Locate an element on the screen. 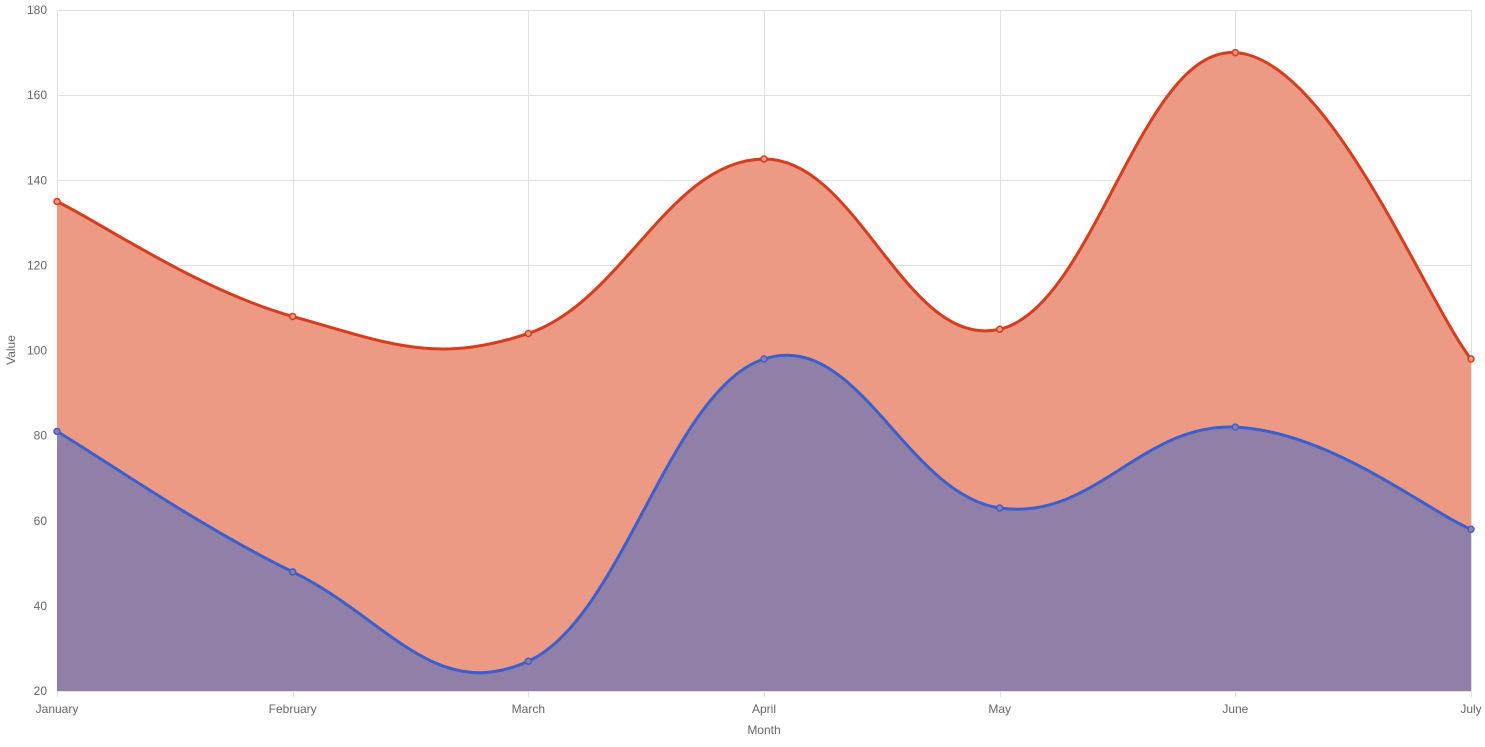 The image size is (1485, 747). y-tick-label: 180 is located at coordinates (37, 10).